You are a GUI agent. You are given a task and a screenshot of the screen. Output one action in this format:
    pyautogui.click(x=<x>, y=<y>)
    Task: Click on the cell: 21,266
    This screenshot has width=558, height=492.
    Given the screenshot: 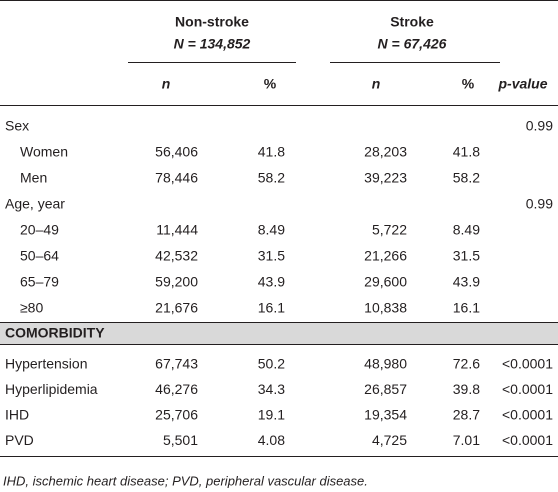 What is the action you would take?
    pyautogui.click(x=385, y=256)
    